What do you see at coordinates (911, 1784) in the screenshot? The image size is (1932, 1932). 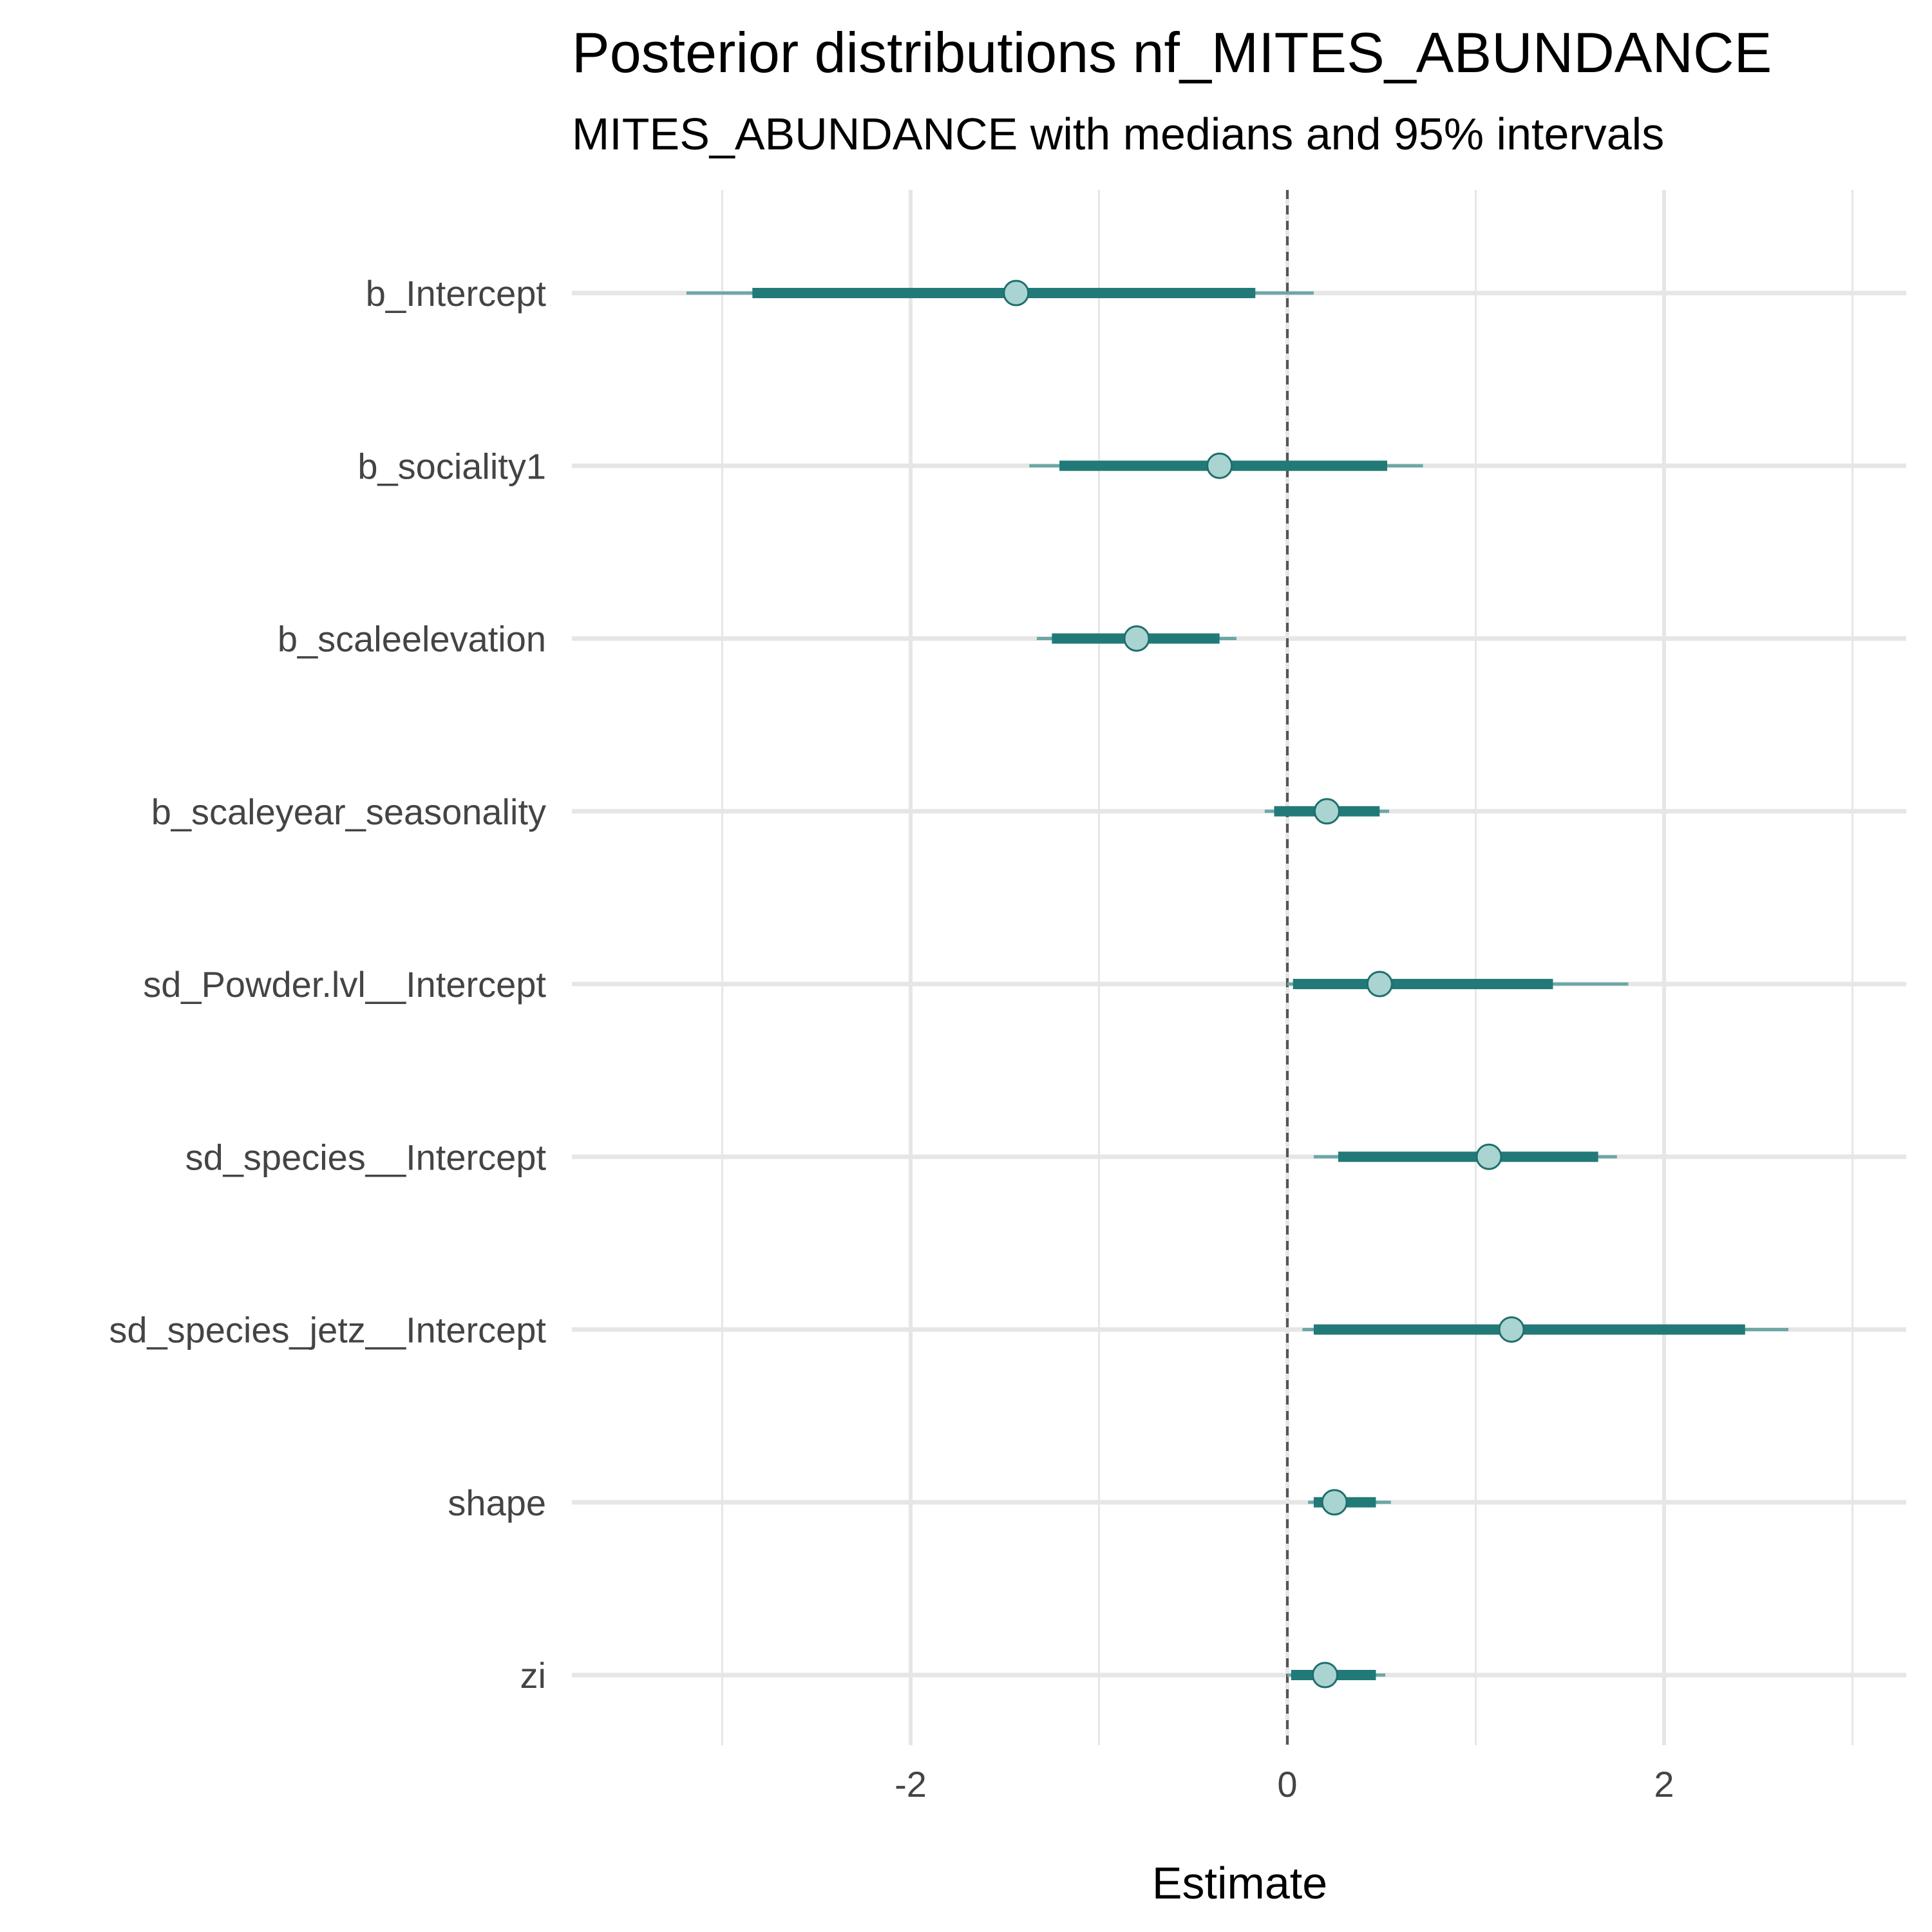 I see `x-tick-label: -2` at bounding box center [911, 1784].